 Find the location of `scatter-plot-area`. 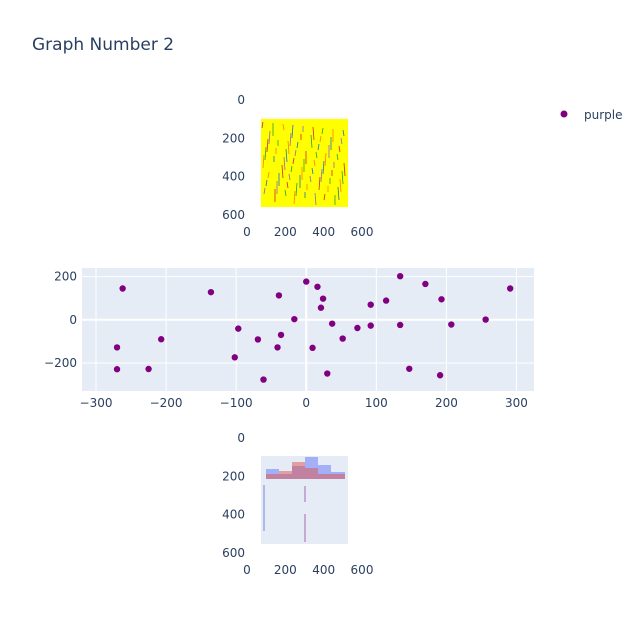

scatter-plot-area is located at coordinates (308, 329).